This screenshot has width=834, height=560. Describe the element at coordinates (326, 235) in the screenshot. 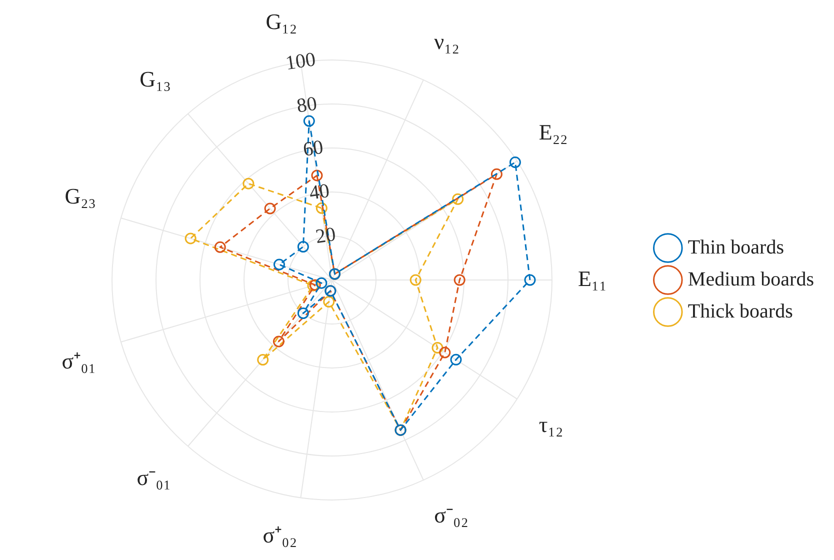

I see `y-tick-label: 20` at that location.